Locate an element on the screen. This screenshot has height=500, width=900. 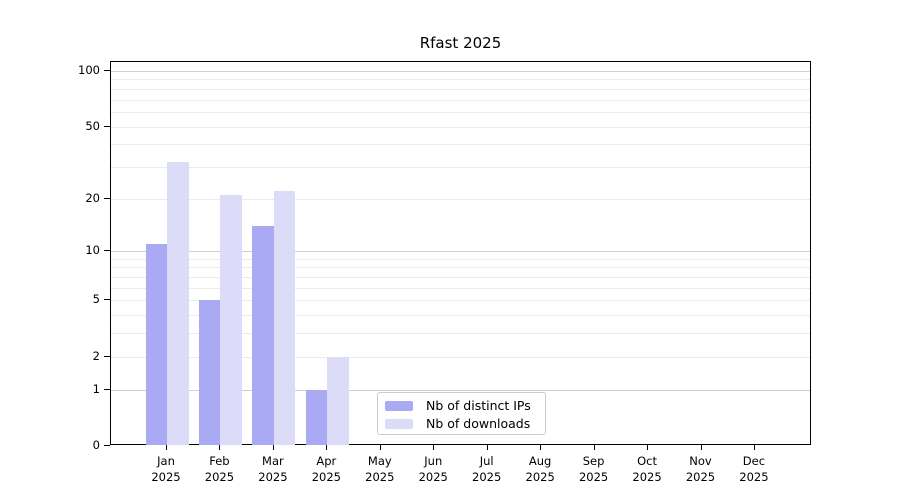
bar-distinct-ips-apr is located at coordinates (316, 417).